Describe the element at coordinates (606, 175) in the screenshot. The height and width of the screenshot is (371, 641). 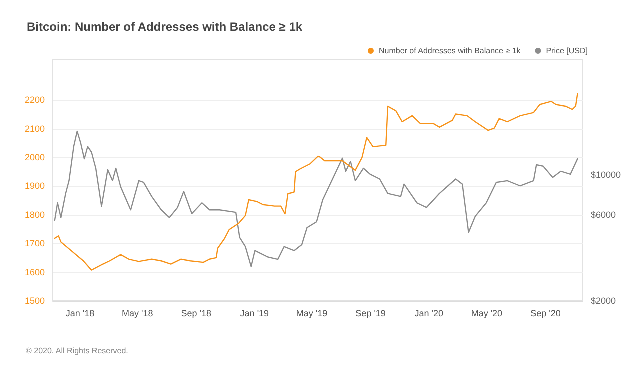
I see `y2-tick-label: $10000` at that location.